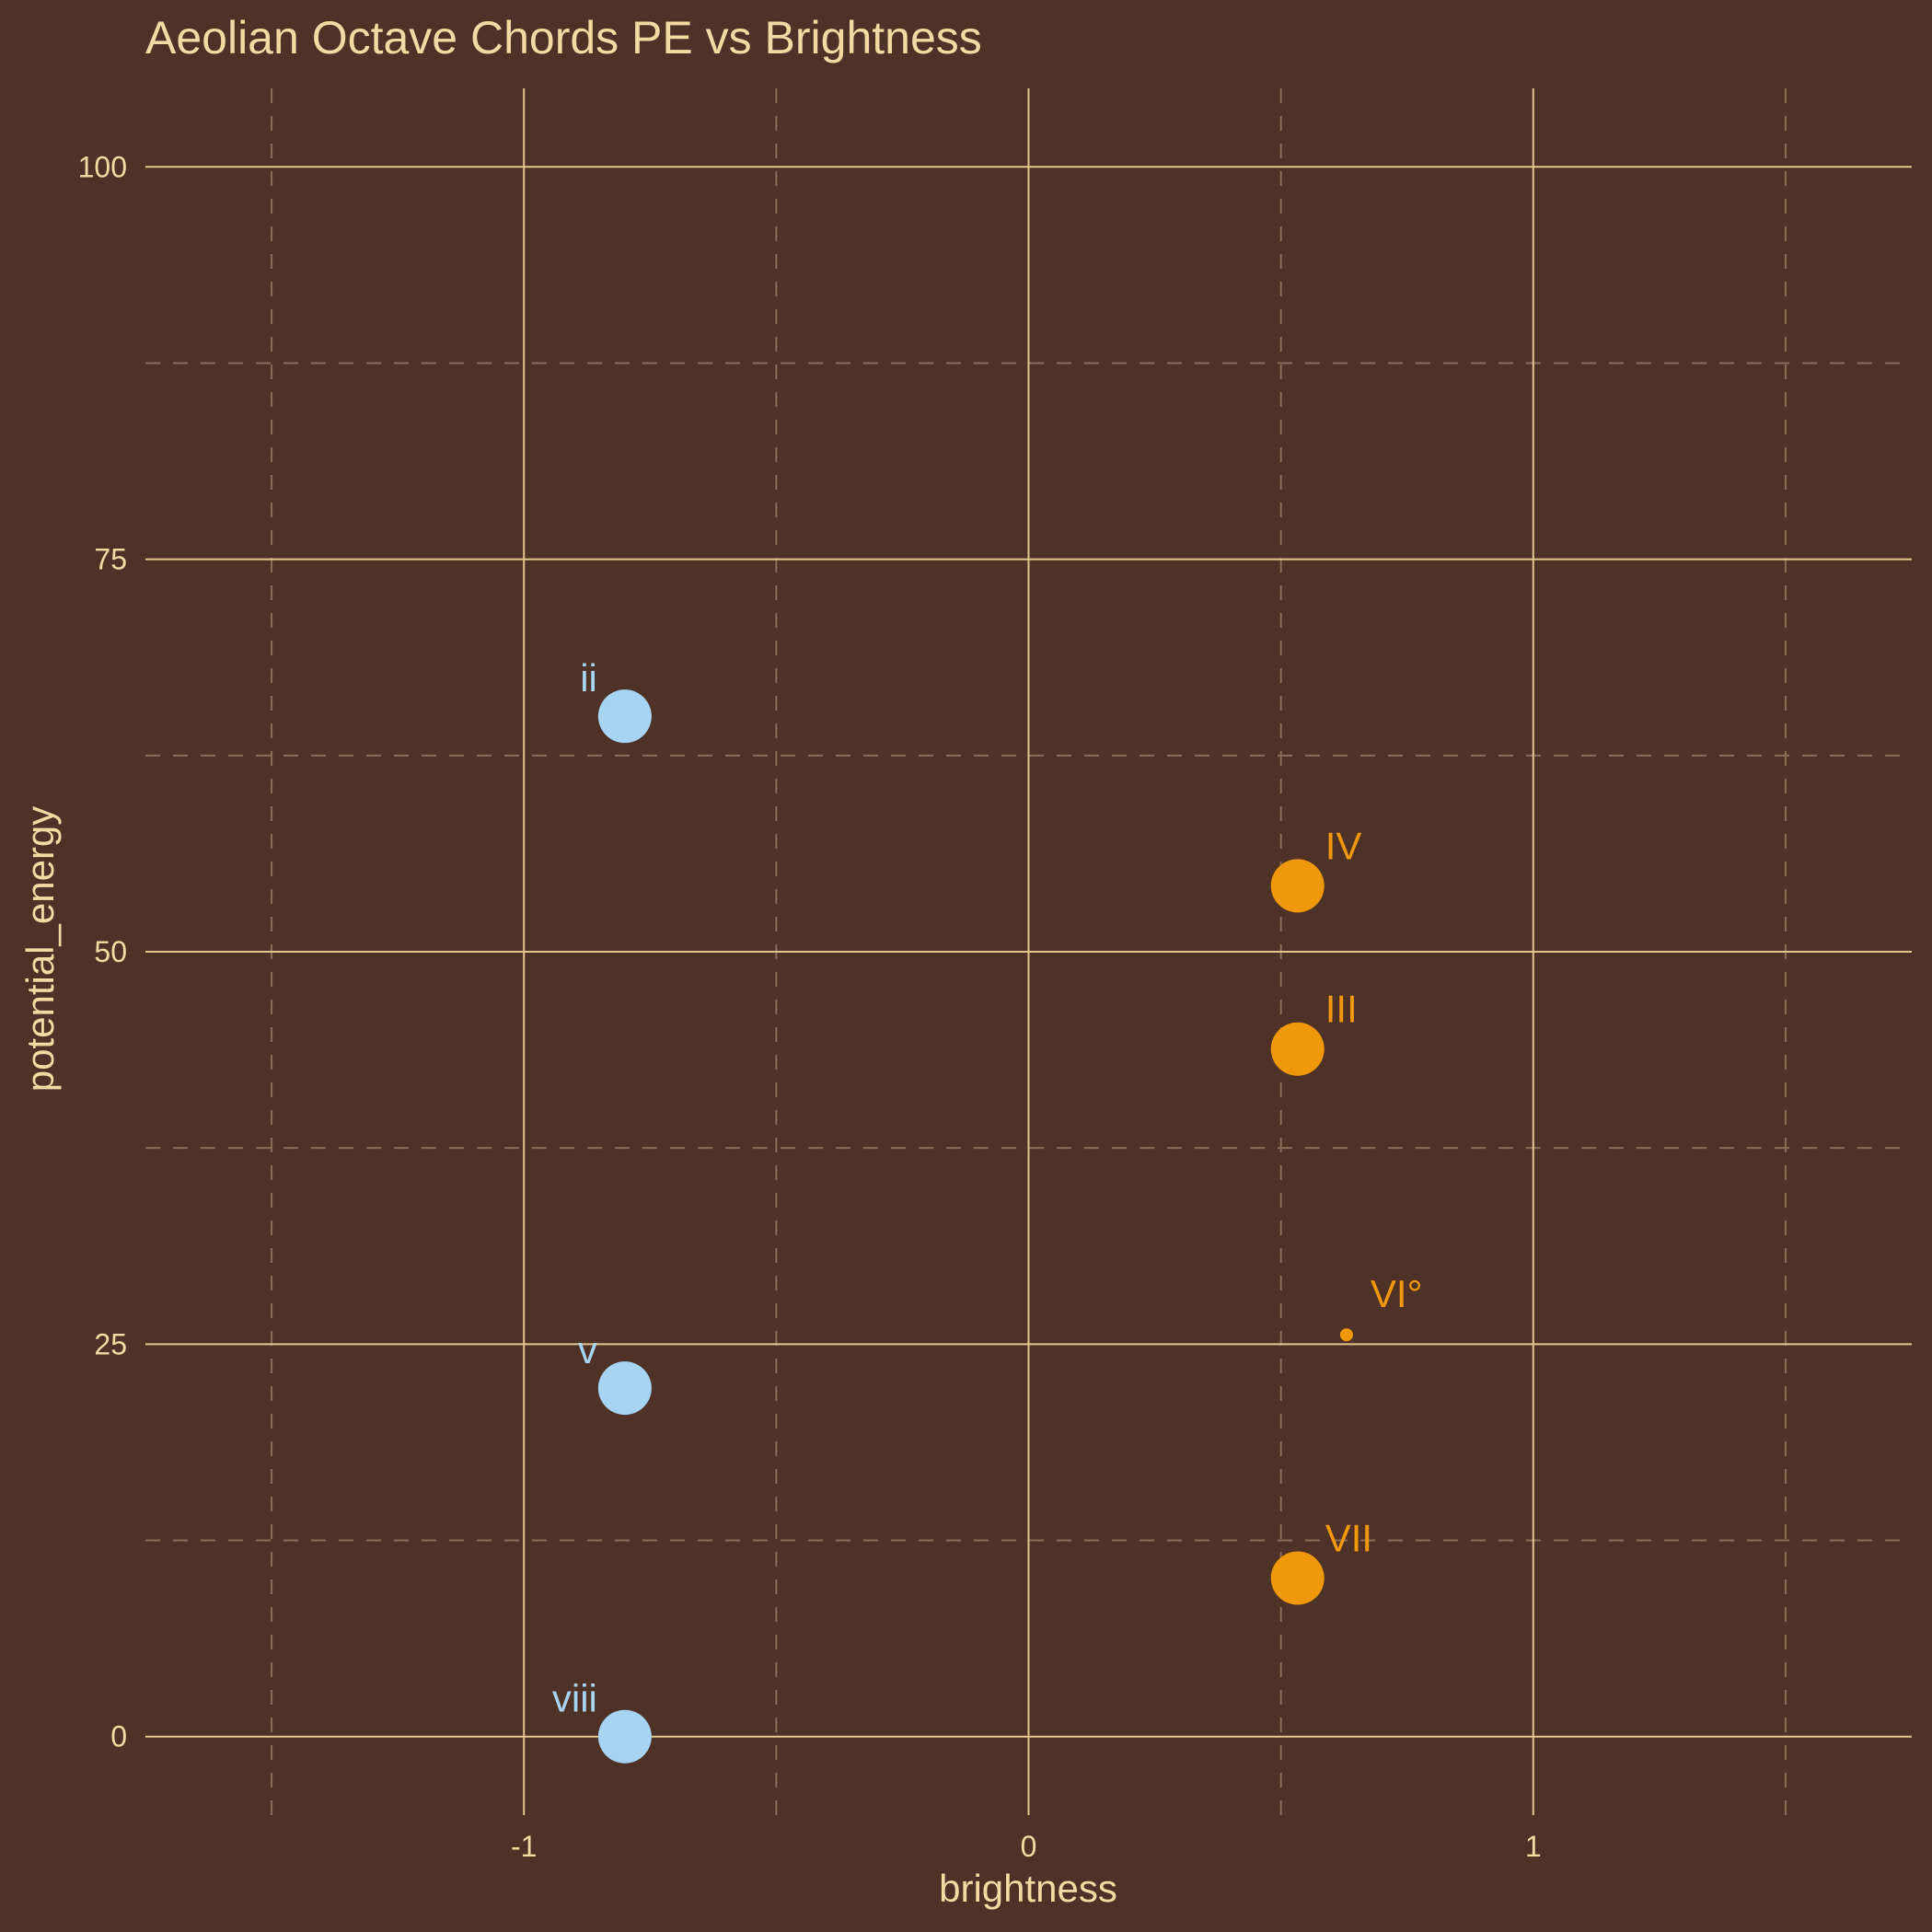  What do you see at coordinates (574, 1699) in the screenshot?
I see `data-point-label: viii` at bounding box center [574, 1699].